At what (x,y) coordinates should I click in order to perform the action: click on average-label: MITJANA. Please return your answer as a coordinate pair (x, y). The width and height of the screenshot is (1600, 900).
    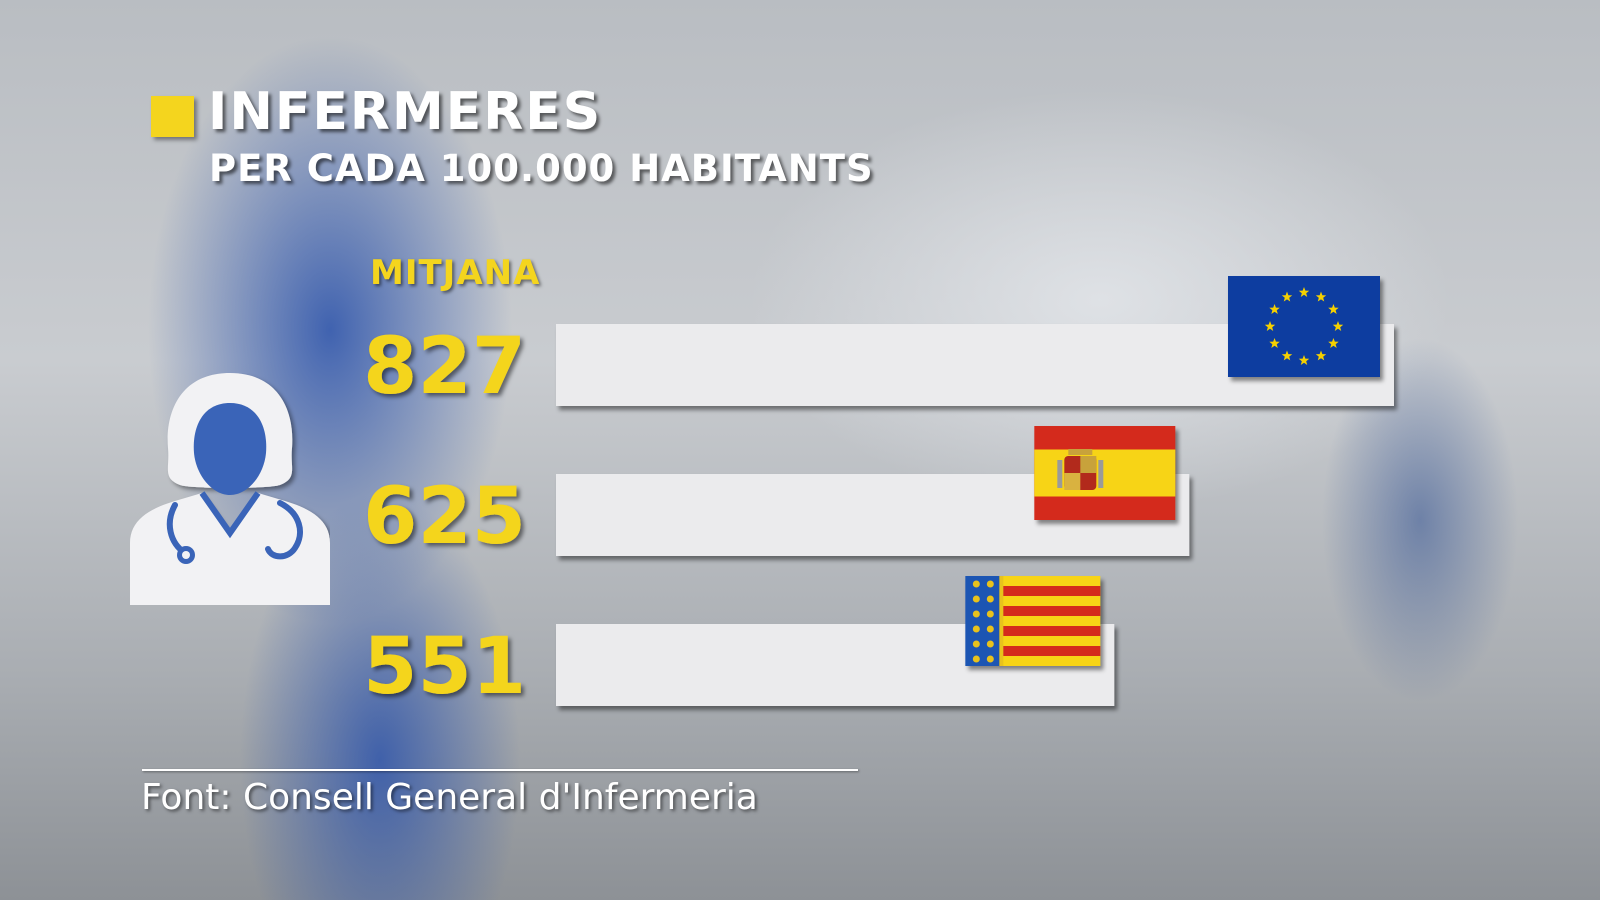
    Looking at the image, I should click on (455, 273).